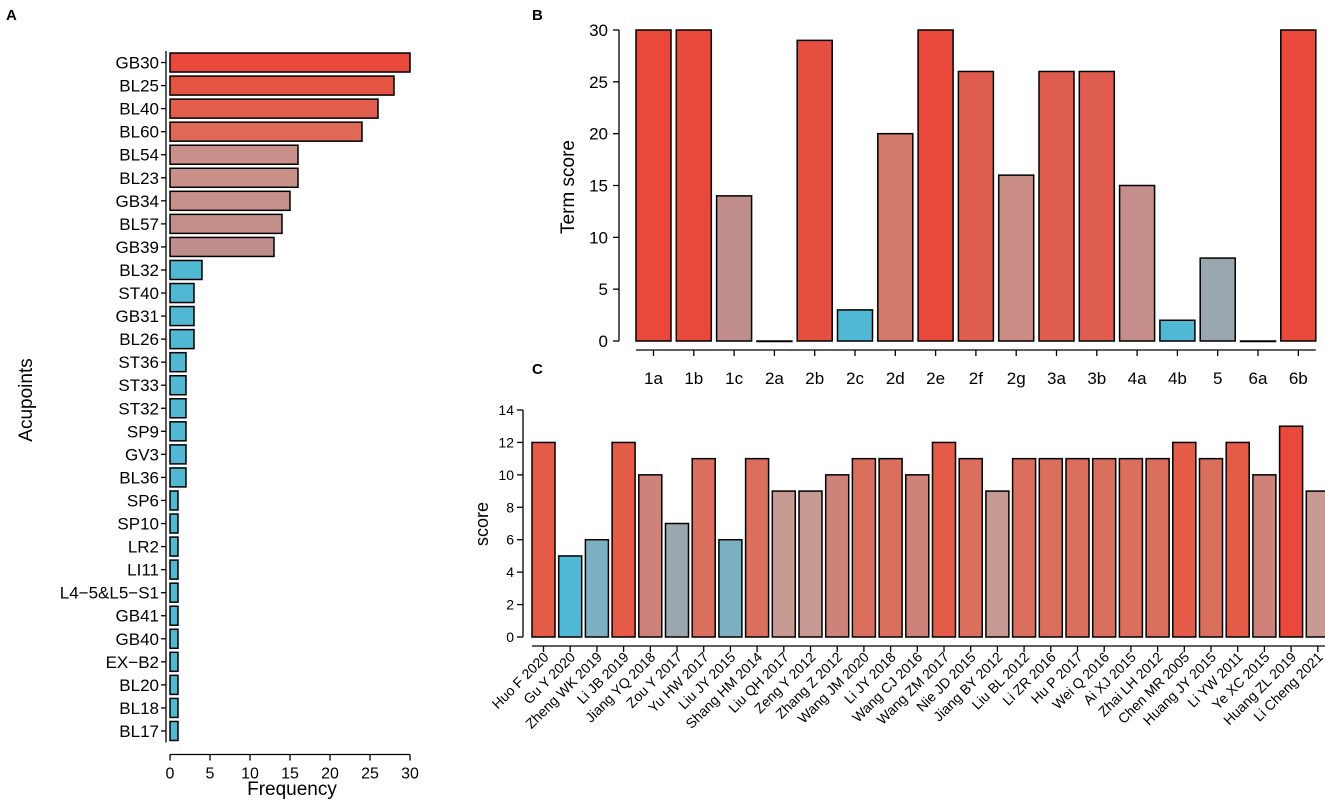 This screenshot has height=805, width=1325. I want to click on a-bar-ST33, so click(178, 385).